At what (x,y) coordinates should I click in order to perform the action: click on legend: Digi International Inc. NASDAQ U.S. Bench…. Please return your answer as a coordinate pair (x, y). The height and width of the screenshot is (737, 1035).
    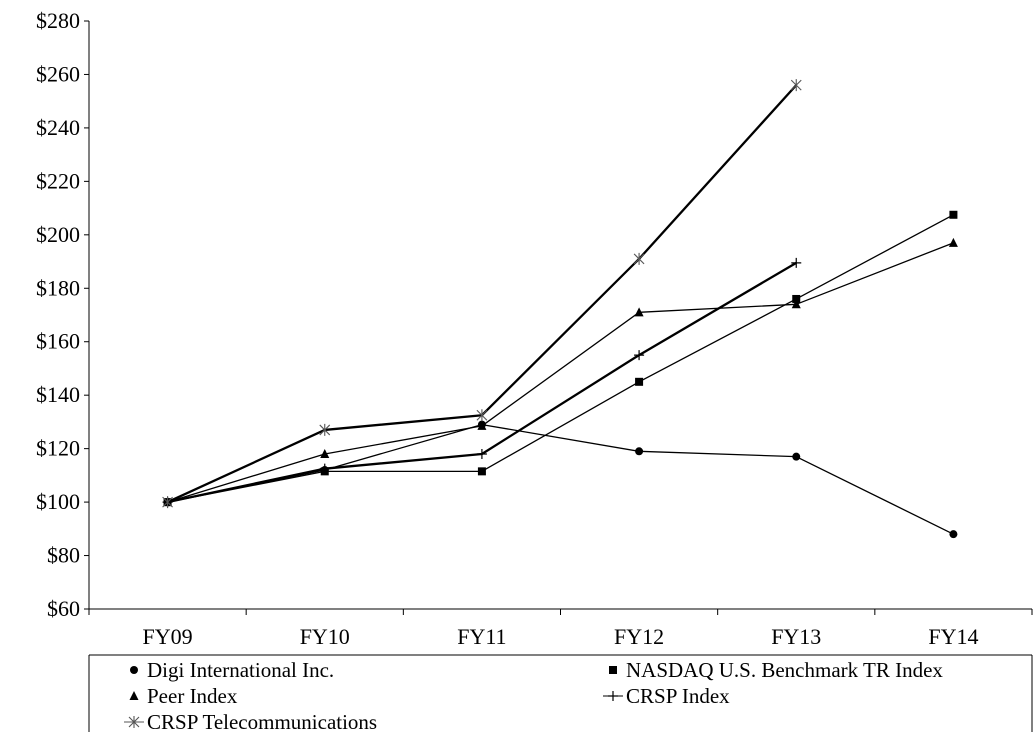
    Looking at the image, I should click on (560, 694).